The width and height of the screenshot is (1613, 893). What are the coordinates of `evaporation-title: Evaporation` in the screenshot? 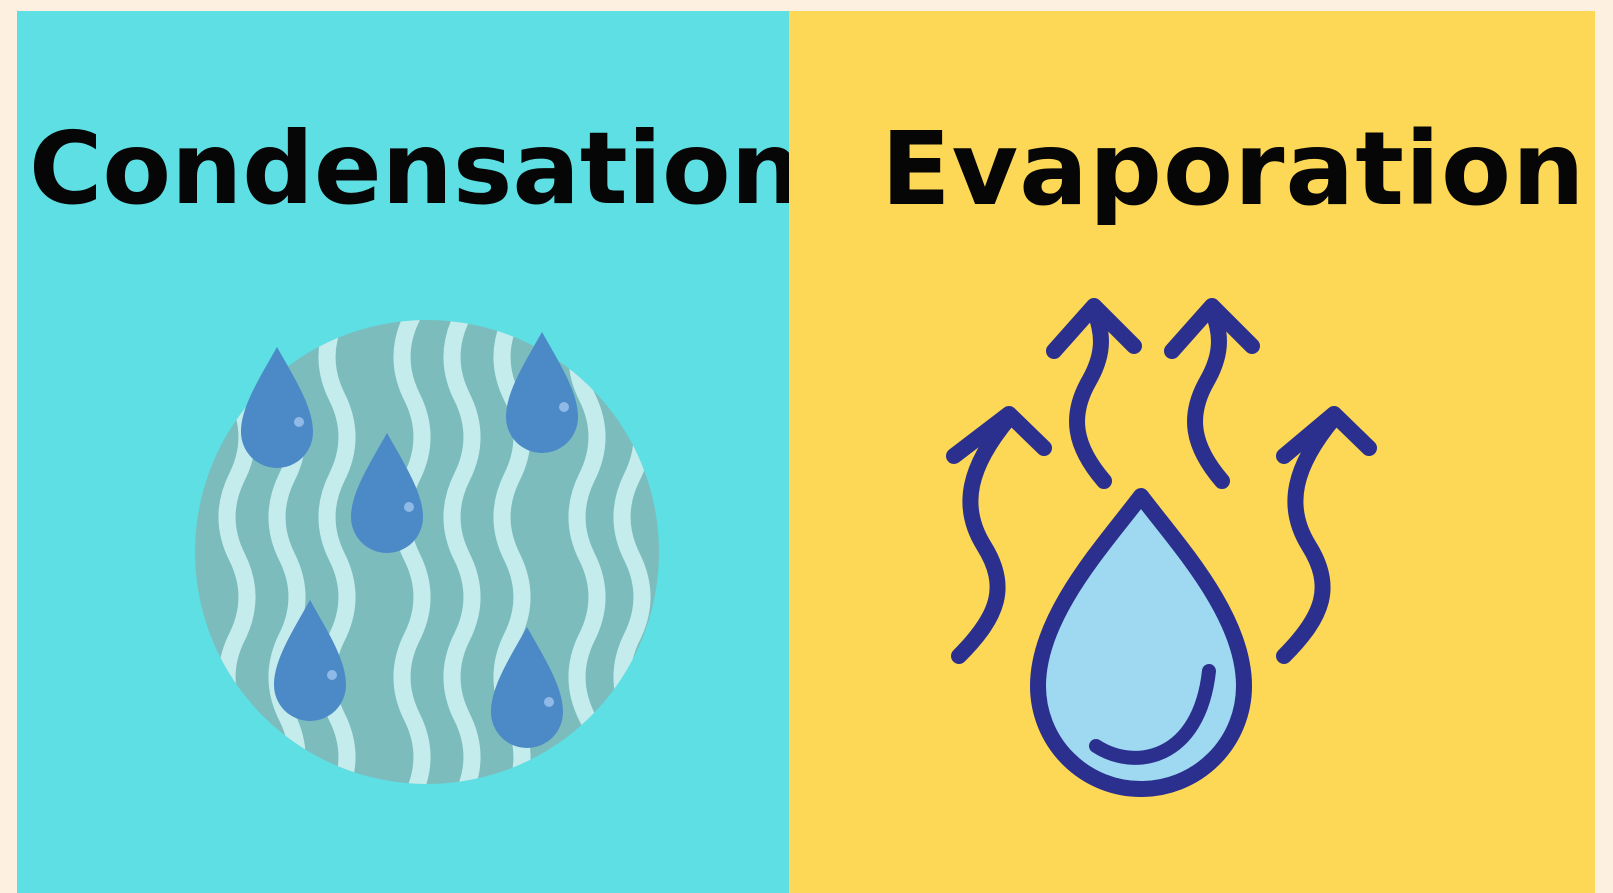 It's located at (1233, 169).